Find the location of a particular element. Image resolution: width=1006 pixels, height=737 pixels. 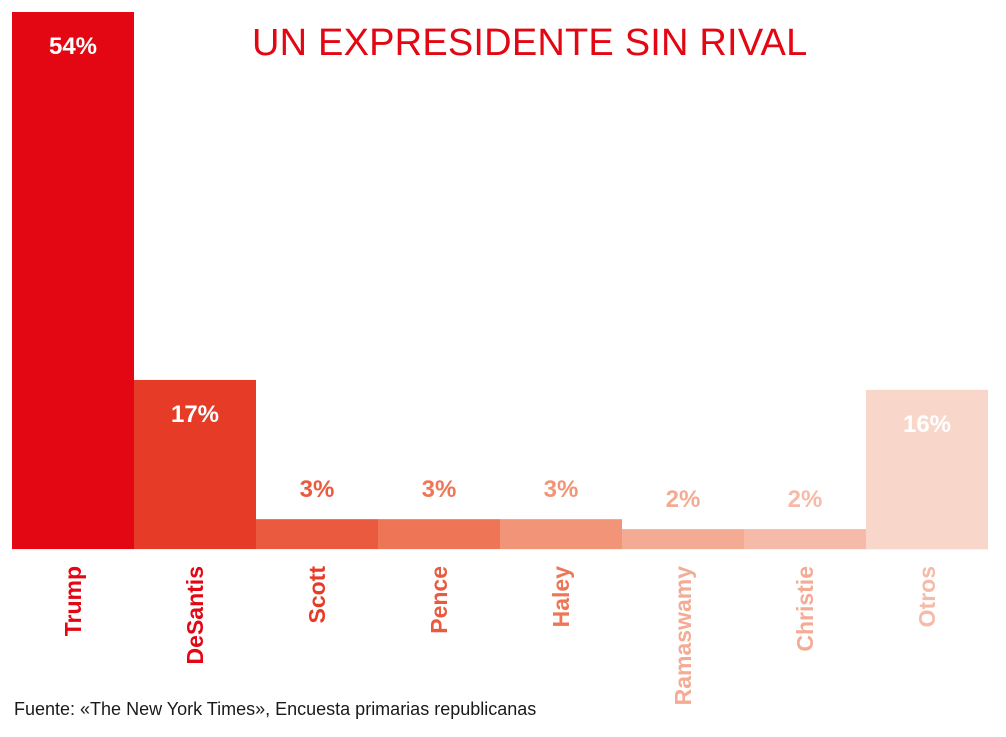

bar-pence is located at coordinates (439, 534).